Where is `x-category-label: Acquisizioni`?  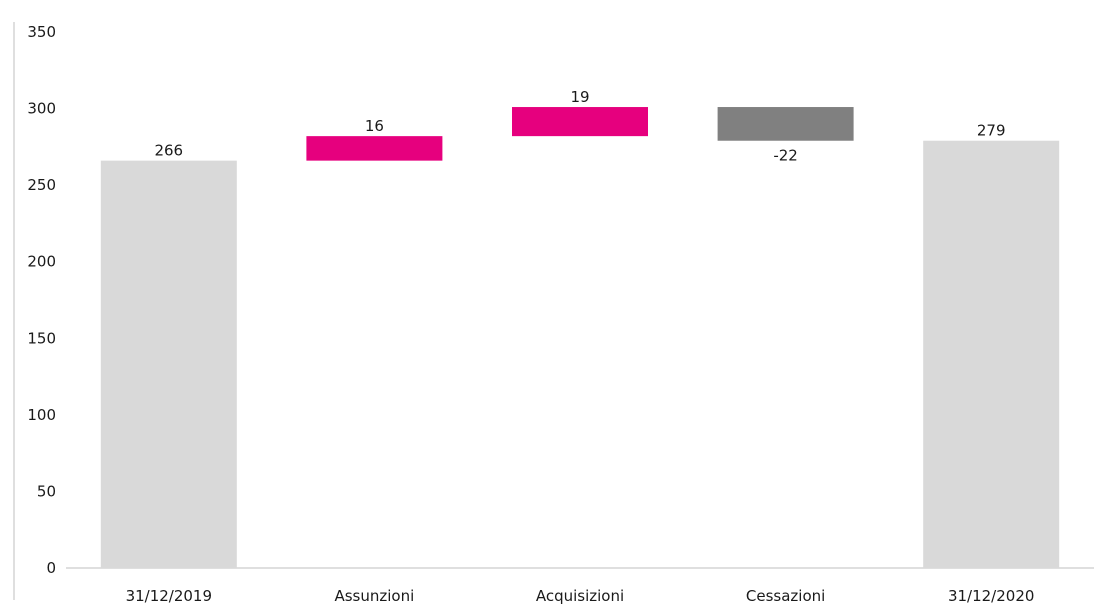
x-category-label: Acquisizioni is located at coordinates (580, 596).